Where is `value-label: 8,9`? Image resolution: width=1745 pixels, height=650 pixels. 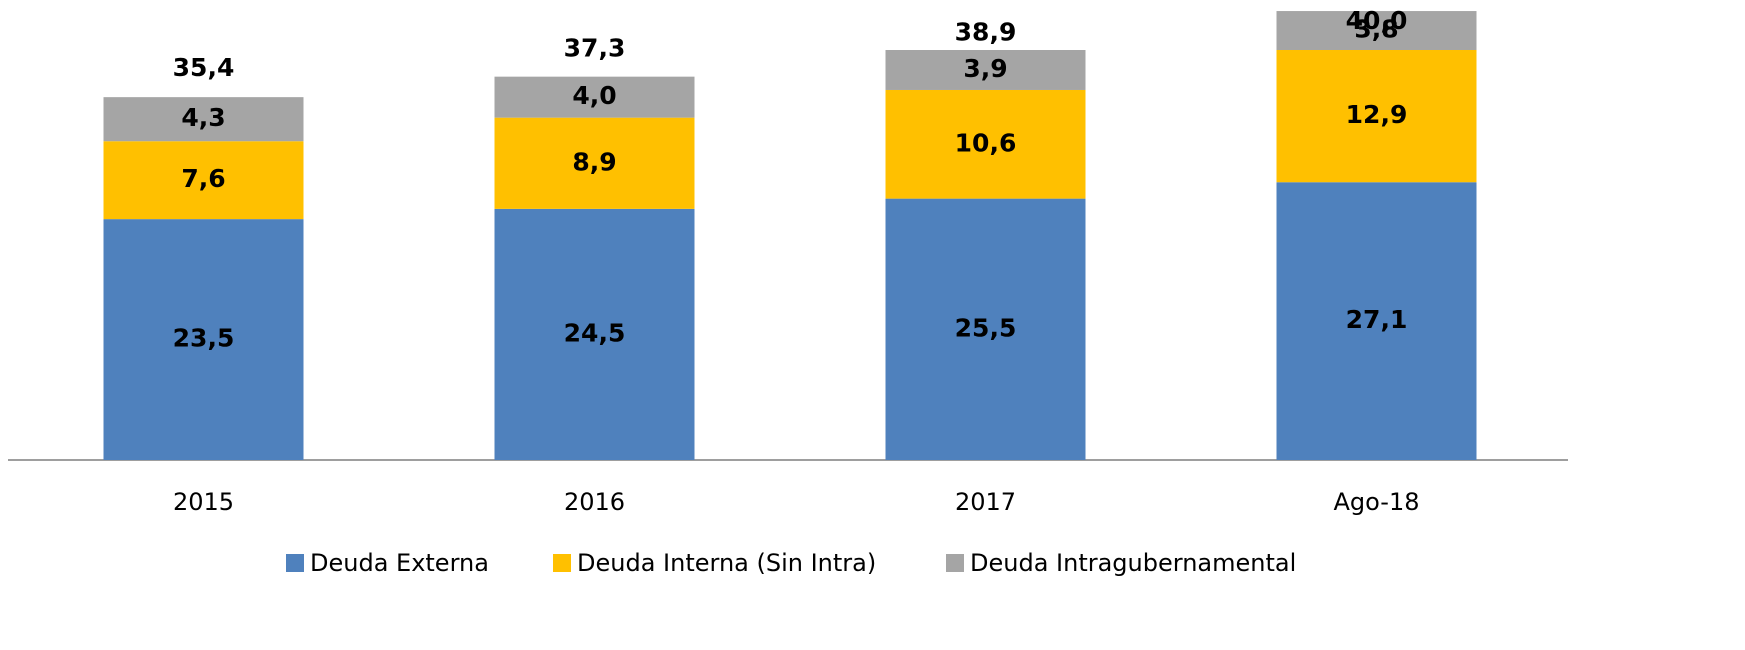 value-label: 8,9 is located at coordinates (594, 161).